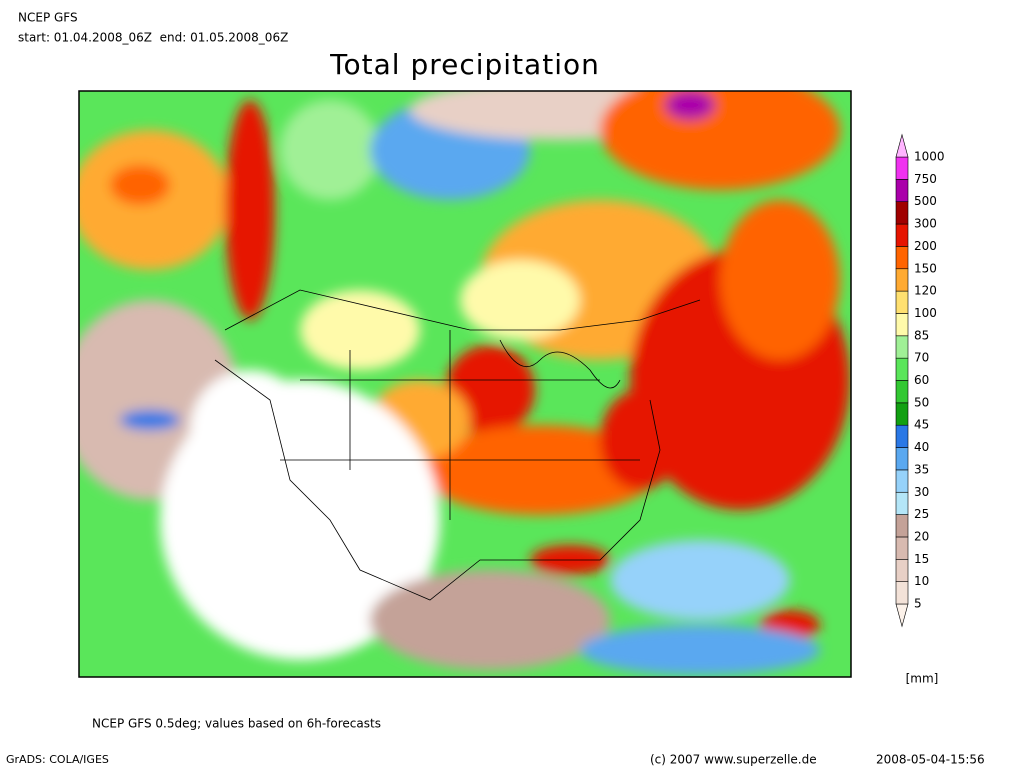  What do you see at coordinates (925, 291) in the screenshot?
I see `legend-level-label: 120` at bounding box center [925, 291].